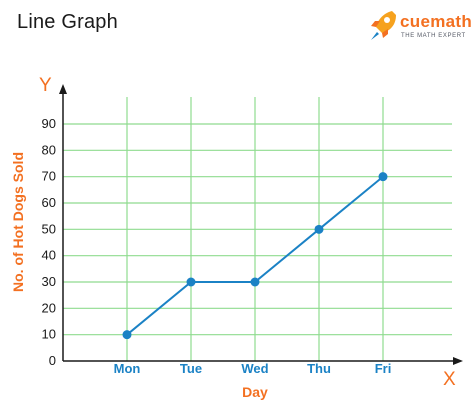 The image size is (474, 411). Describe the element at coordinates (191, 368) in the screenshot. I see `x-tick-label: Tue` at that location.